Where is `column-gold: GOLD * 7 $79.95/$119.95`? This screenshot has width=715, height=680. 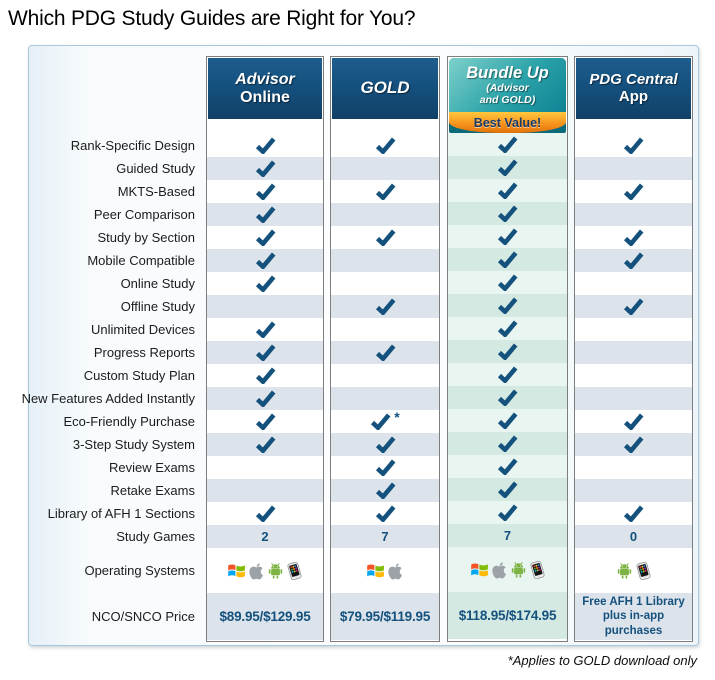 column-gold: GOLD * 7 $79.95/$119.95 is located at coordinates (385, 349).